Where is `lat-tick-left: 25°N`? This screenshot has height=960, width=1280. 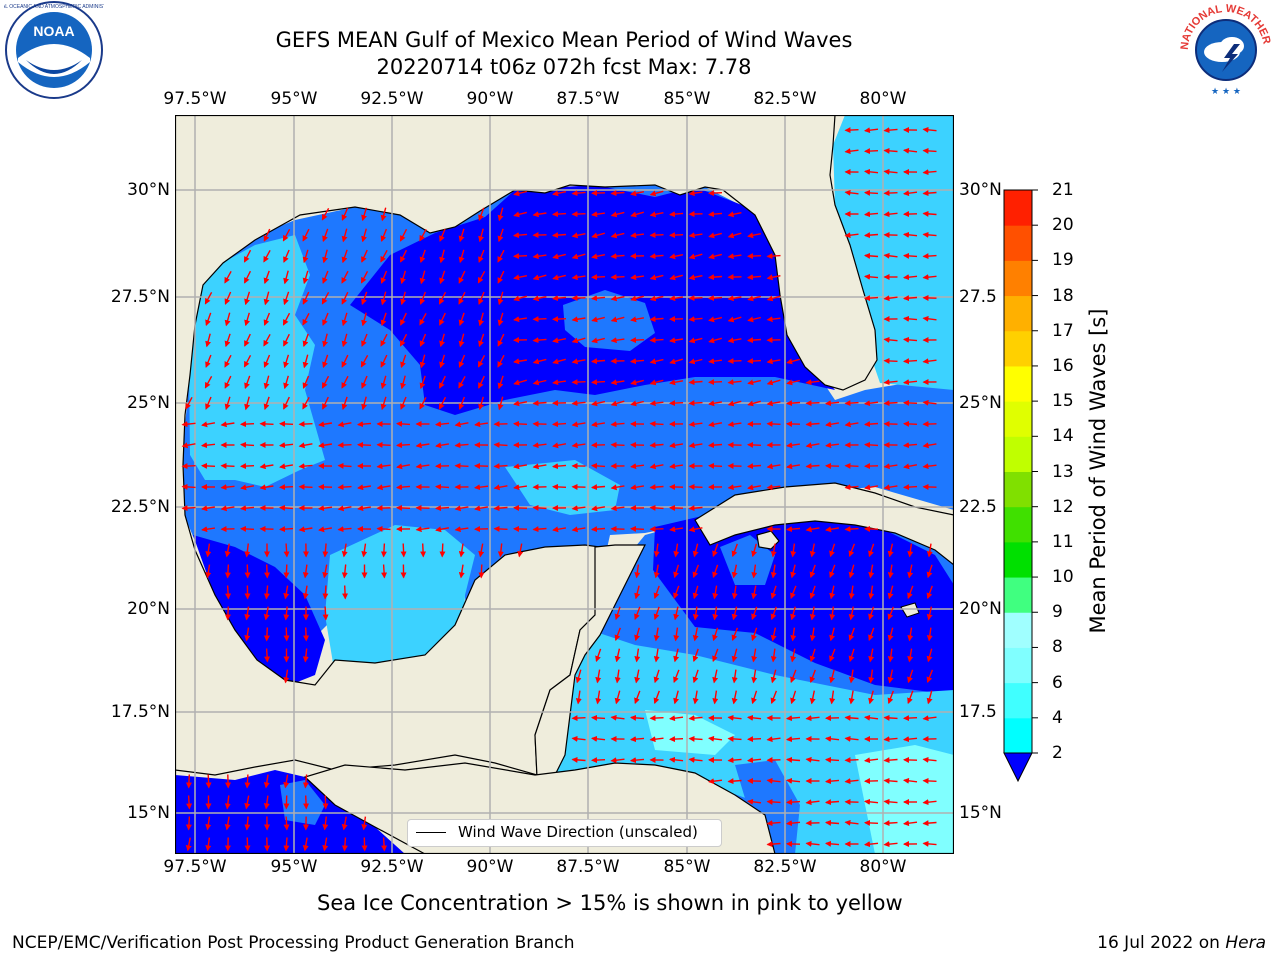 lat-tick-left: 25°N is located at coordinates (148, 403).